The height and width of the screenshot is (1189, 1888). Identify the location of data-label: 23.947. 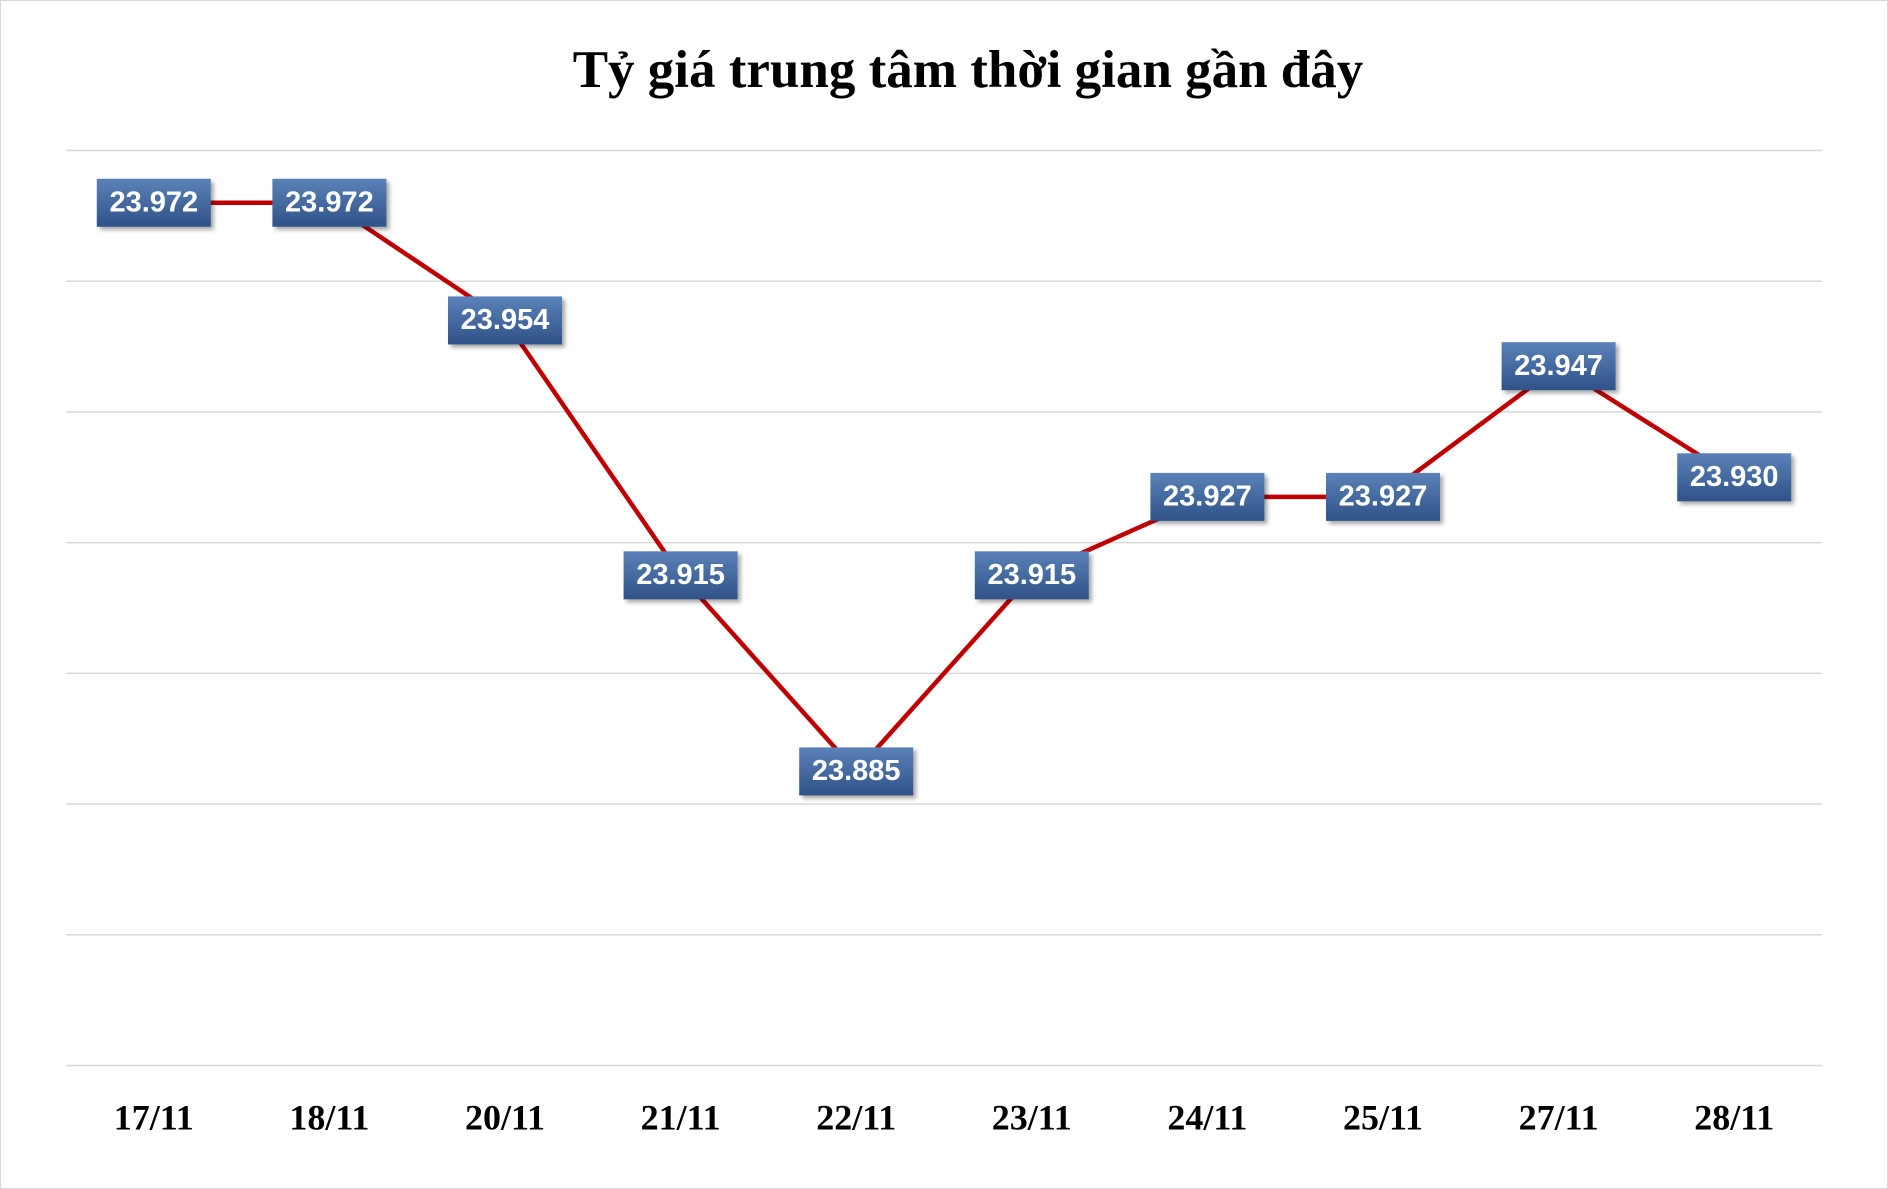
(1558, 366).